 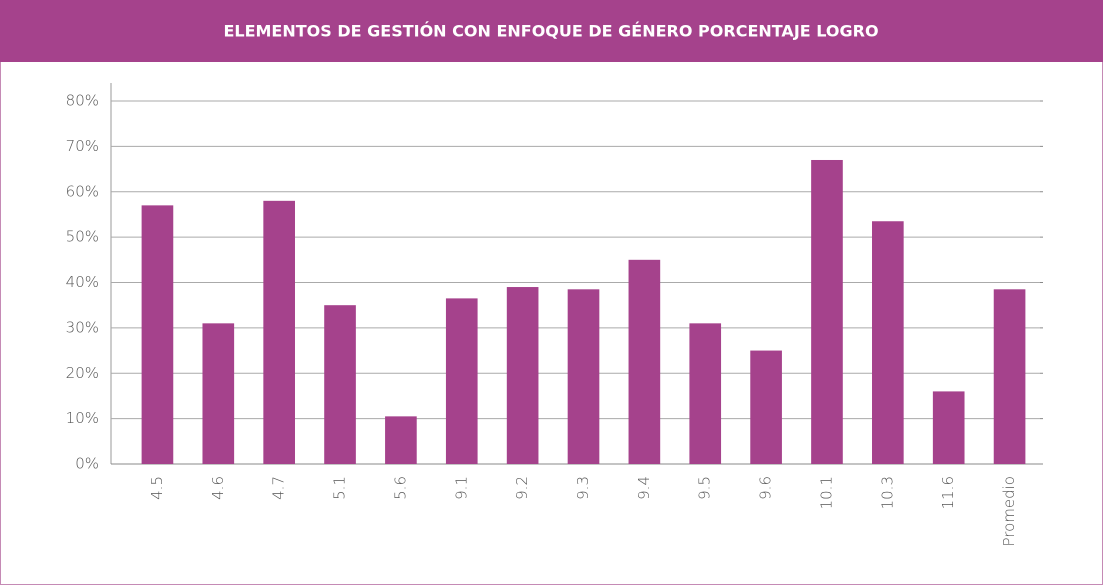 What do you see at coordinates (887, 492) in the screenshot?
I see `x-tick-label: 10.3` at bounding box center [887, 492].